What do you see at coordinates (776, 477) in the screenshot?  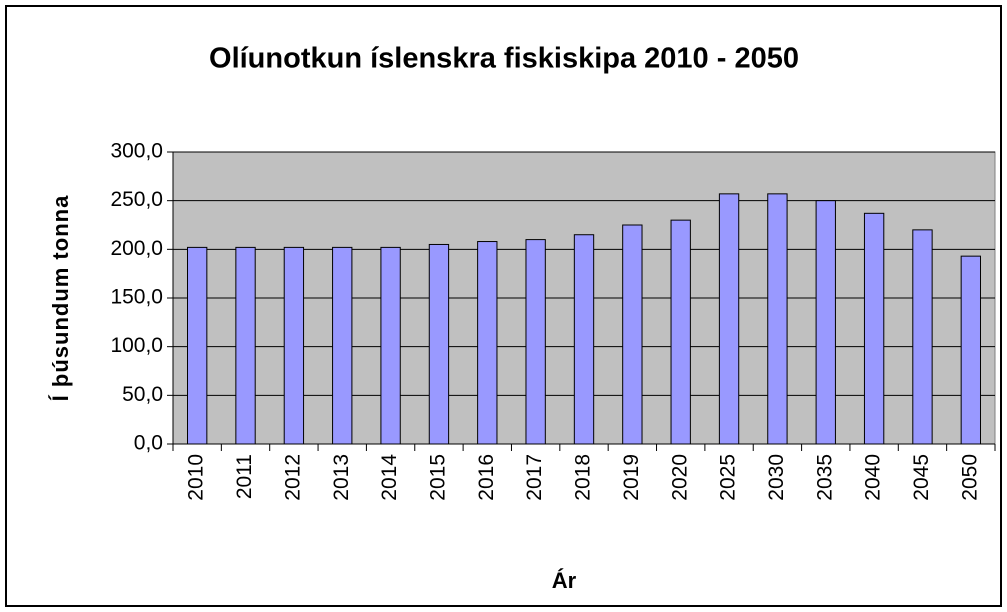 I see `x-tick-label: 2030` at bounding box center [776, 477].